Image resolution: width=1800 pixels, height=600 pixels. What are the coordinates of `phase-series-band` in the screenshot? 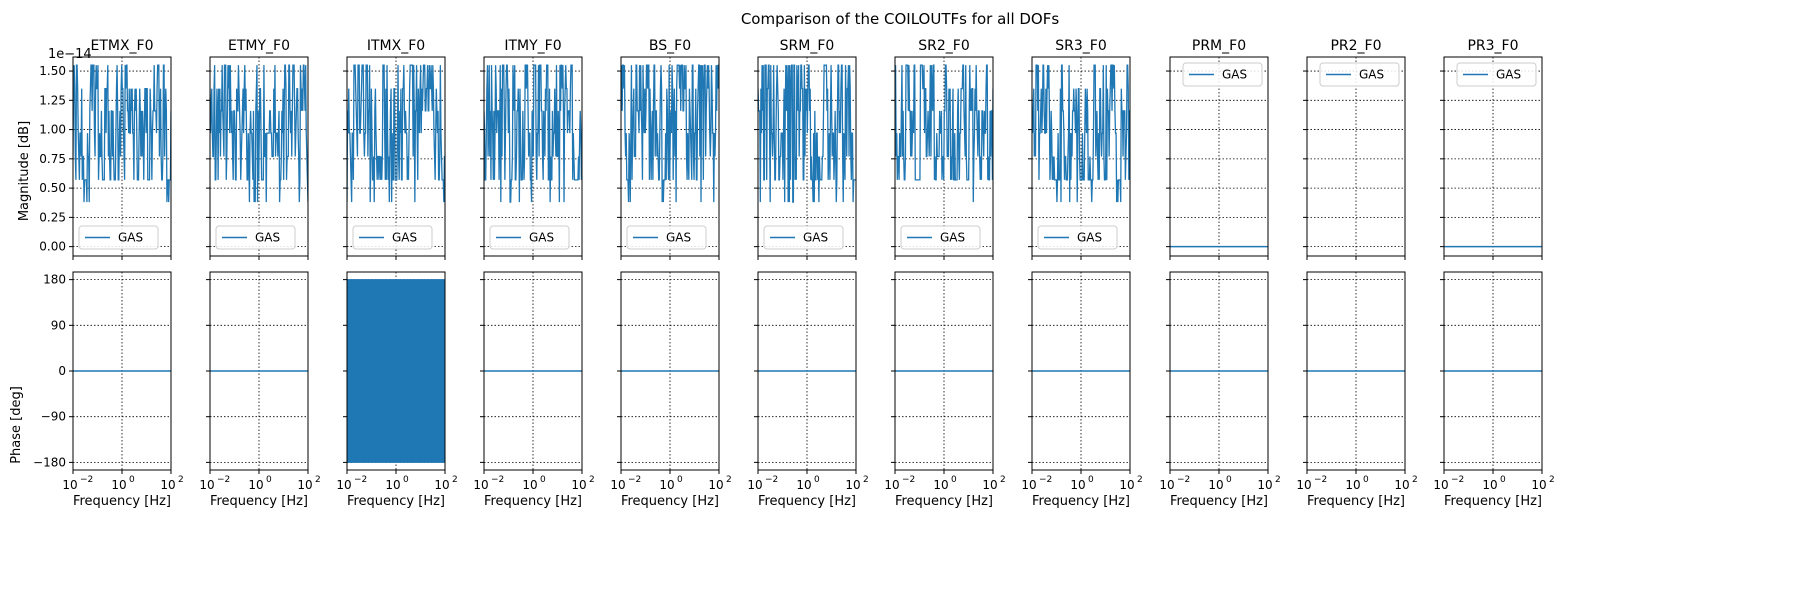 It's located at (396, 371).